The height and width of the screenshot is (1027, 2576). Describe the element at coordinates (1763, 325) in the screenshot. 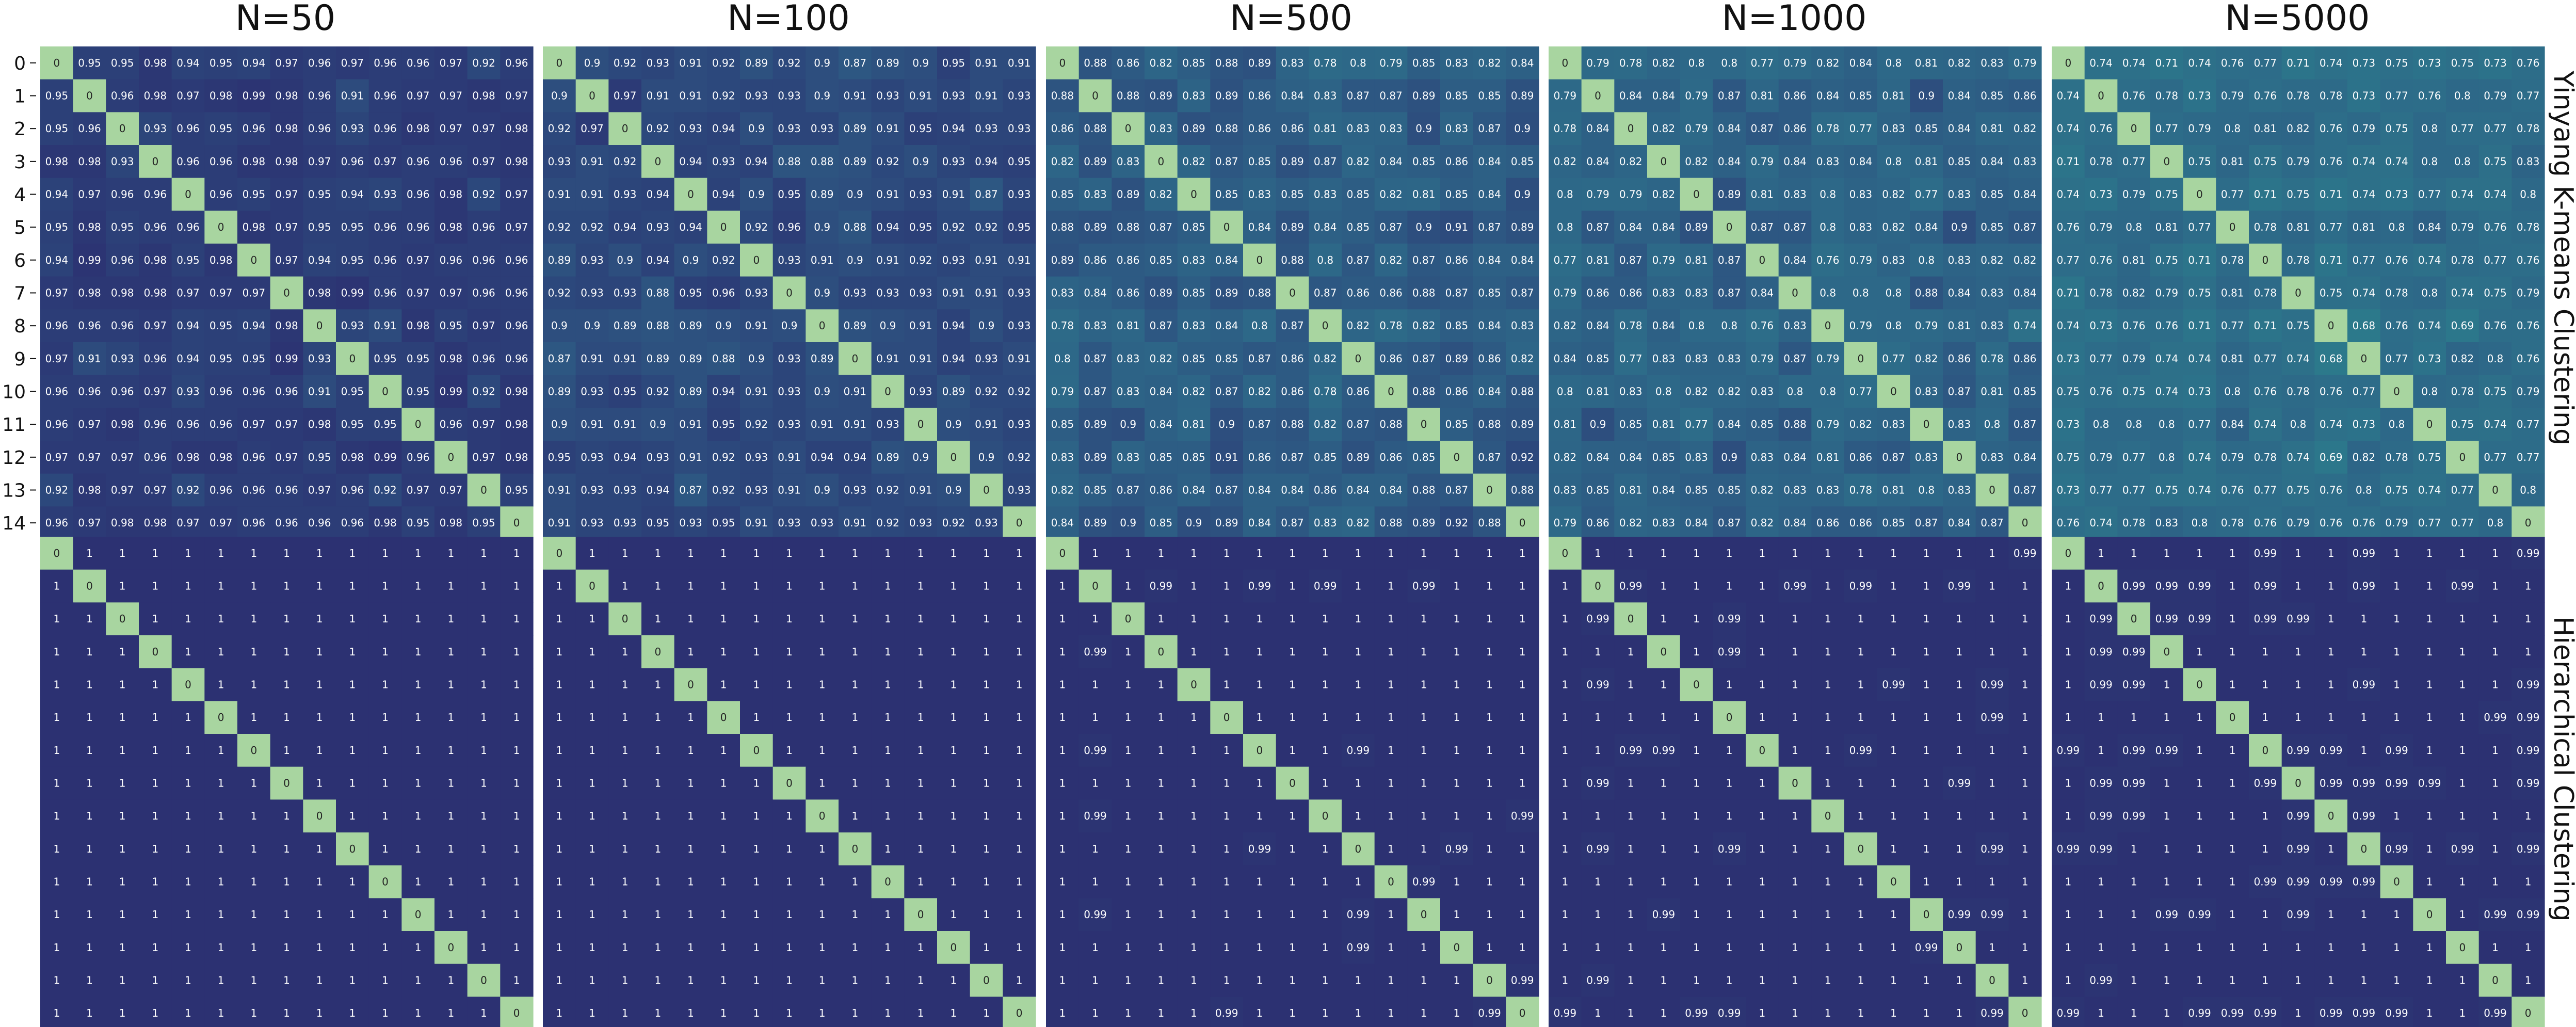

I see `cell-value-label: 0.76` at that location.